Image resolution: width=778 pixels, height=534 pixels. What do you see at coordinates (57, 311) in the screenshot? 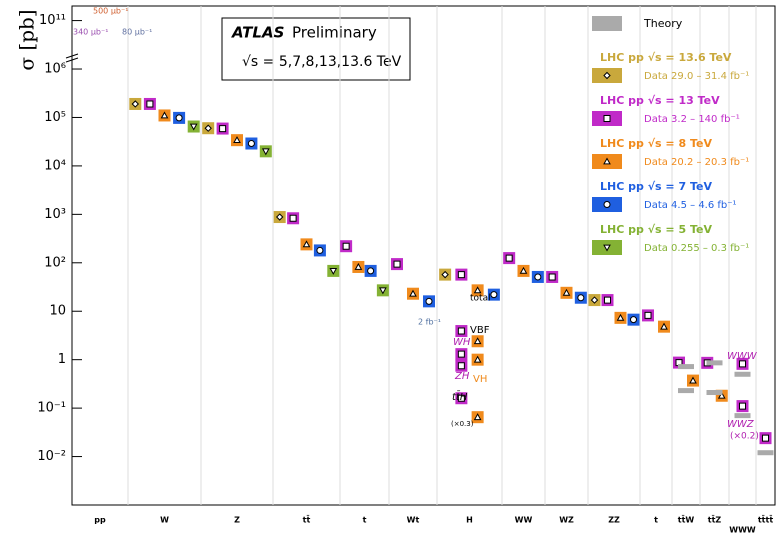
I see `y-tick-label: 10` at bounding box center [57, 311].